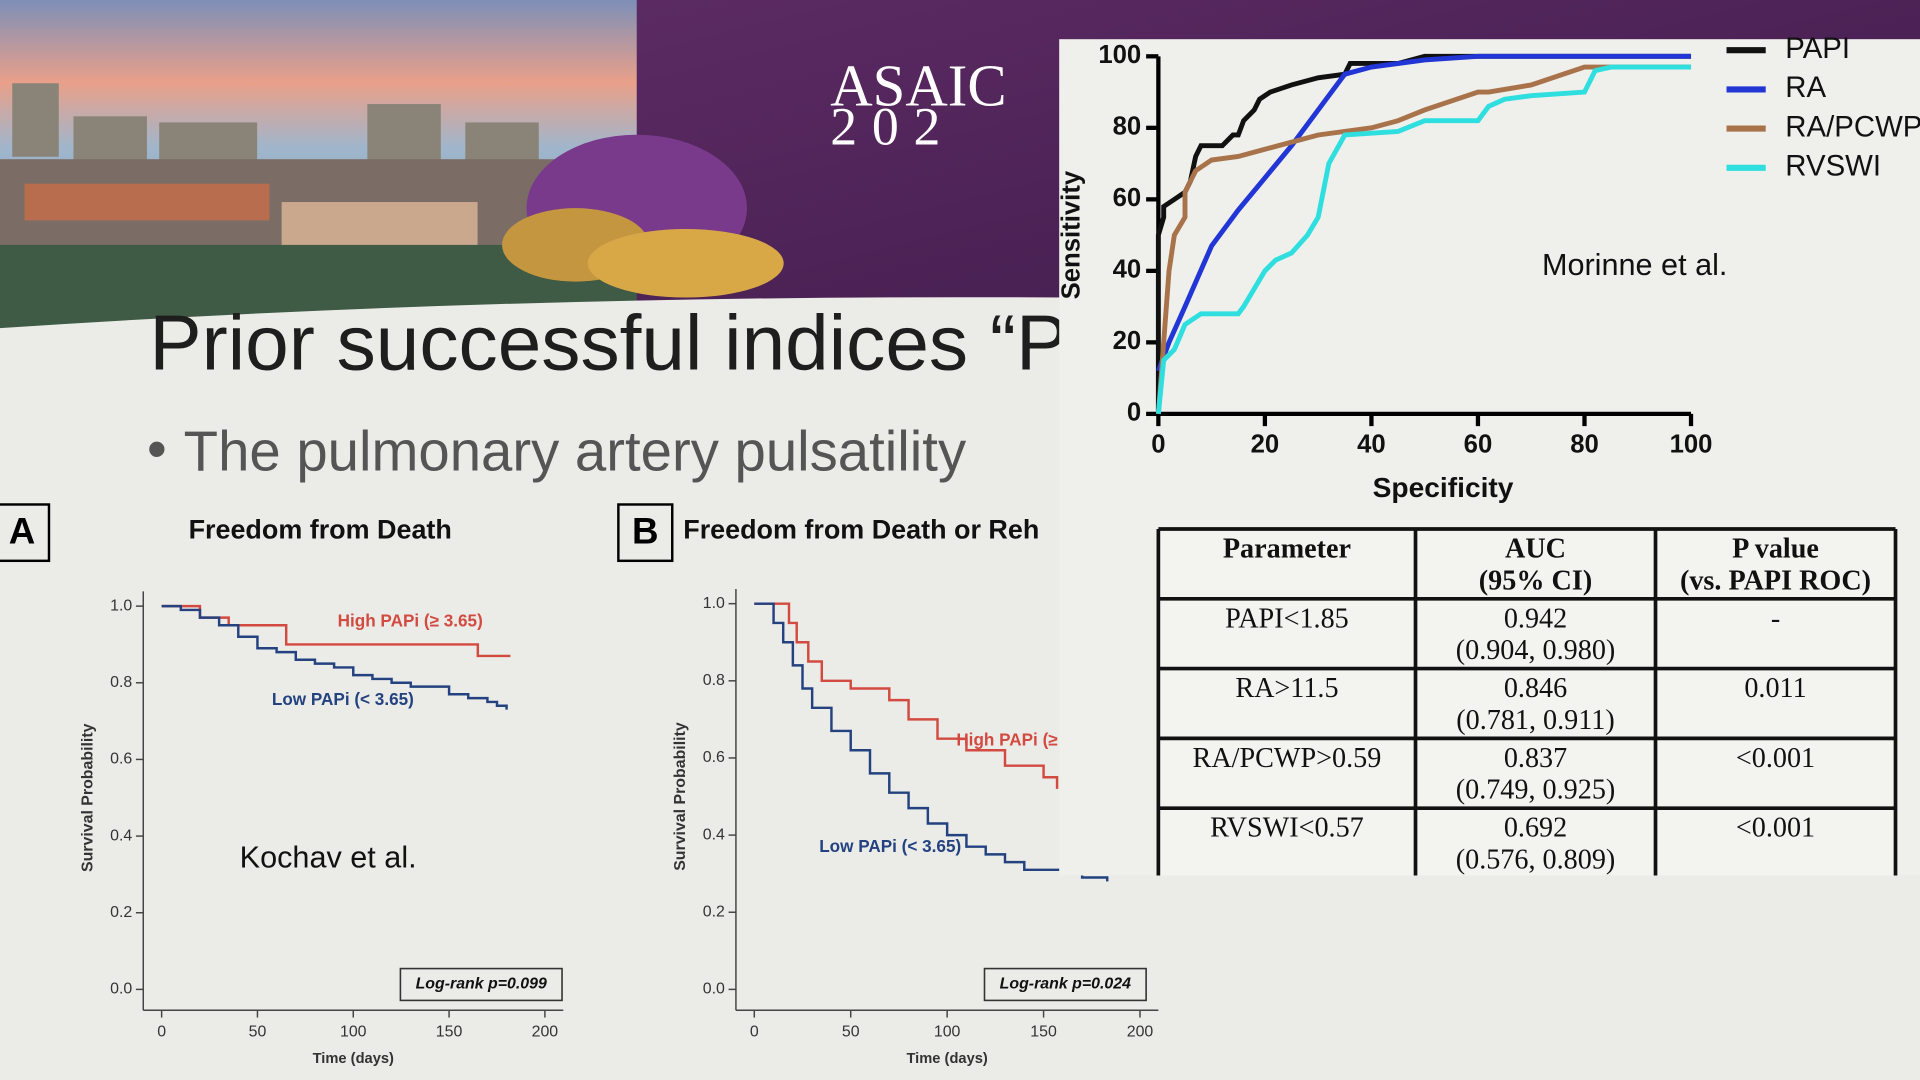 The image size is (1920, 1080). What do you see at coordinates (1127, 270) in the screenshot?
I see `y-tick-label: 40` at bounding box center [1127, 270].